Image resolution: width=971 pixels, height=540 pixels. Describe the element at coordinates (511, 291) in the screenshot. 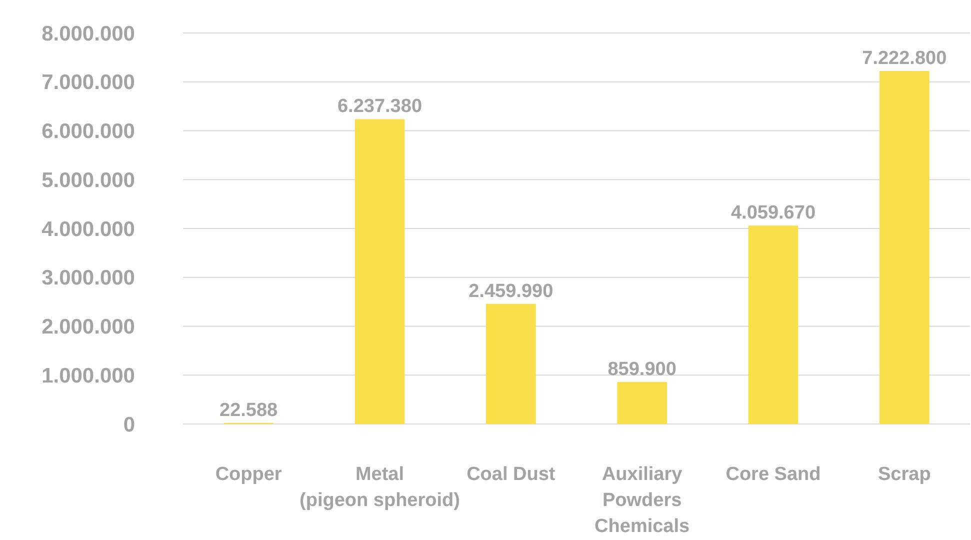

I see `data-label: 2.459.990` at that location.